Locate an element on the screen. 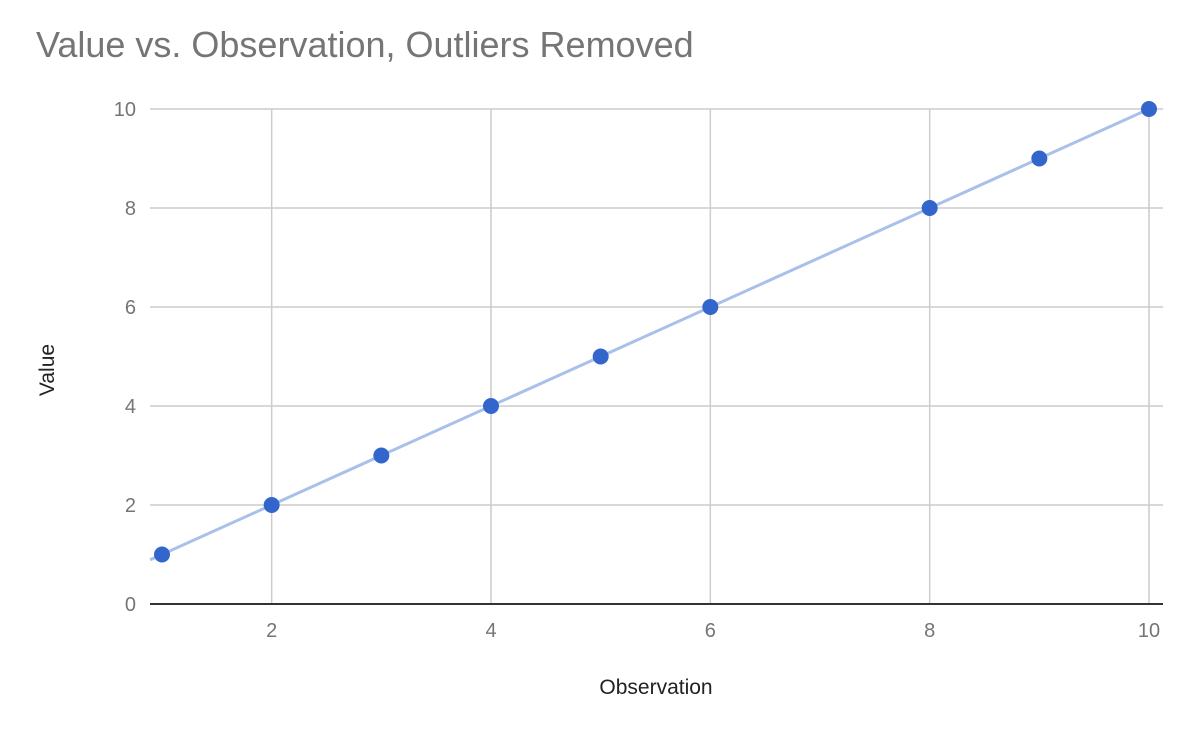 The width and height of the screenshot is (1198, 736). y-tick-label-6: 6 is located at coordinates (130, 308).